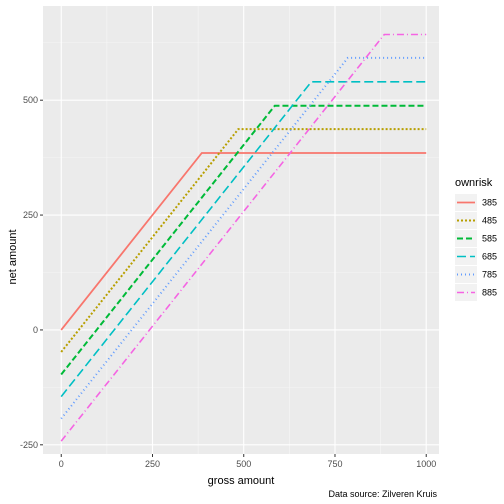  I want to click on y-axis: -250 0 250 500, so click(31, 272).